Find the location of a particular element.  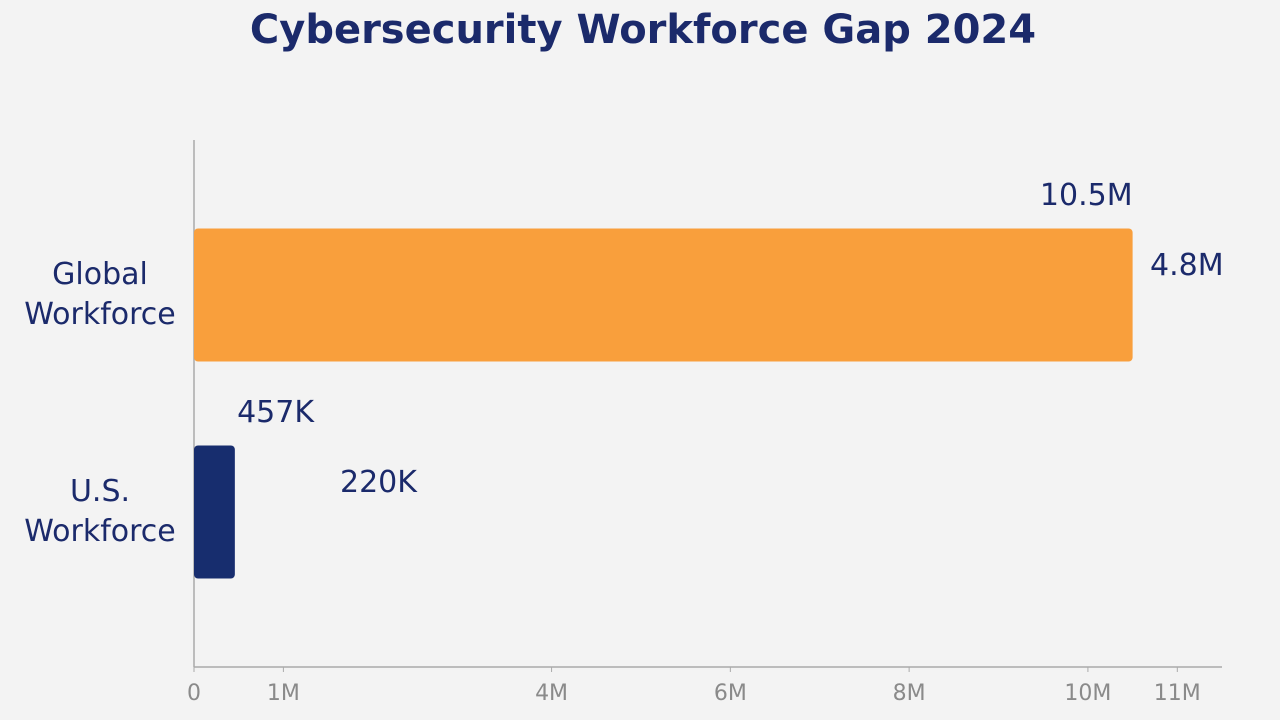

x-tick-label: 11M is located at coordinates (1177, 693).